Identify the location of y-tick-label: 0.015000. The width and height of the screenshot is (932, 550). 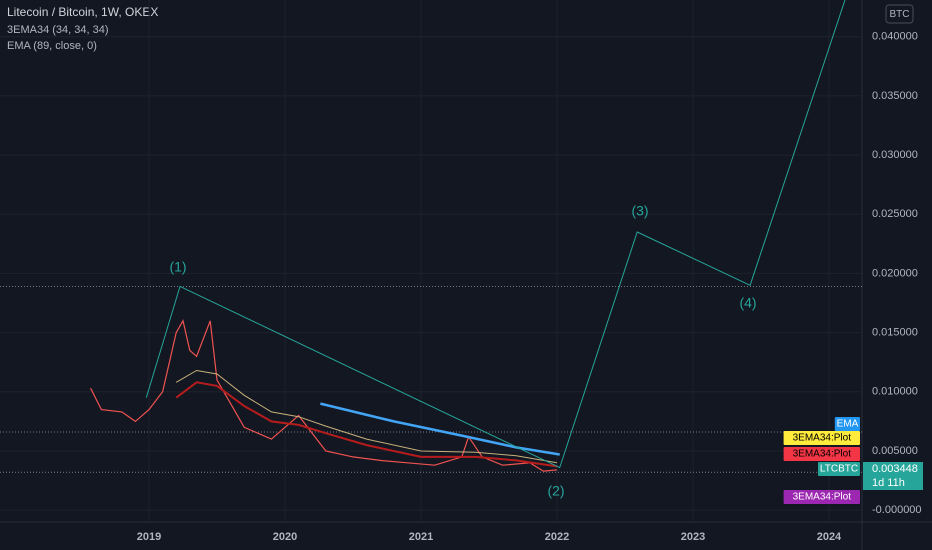
(895, 333).